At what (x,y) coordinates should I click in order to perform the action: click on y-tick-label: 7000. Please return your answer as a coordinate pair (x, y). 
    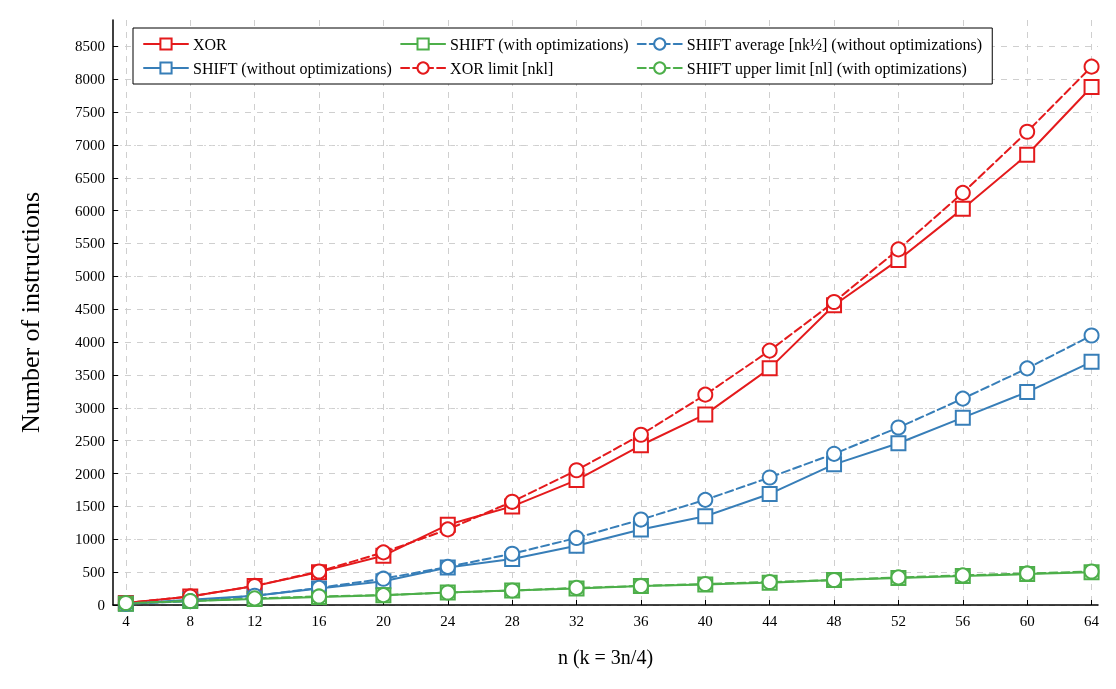
    Looking at the image, I should click on (90, 144).